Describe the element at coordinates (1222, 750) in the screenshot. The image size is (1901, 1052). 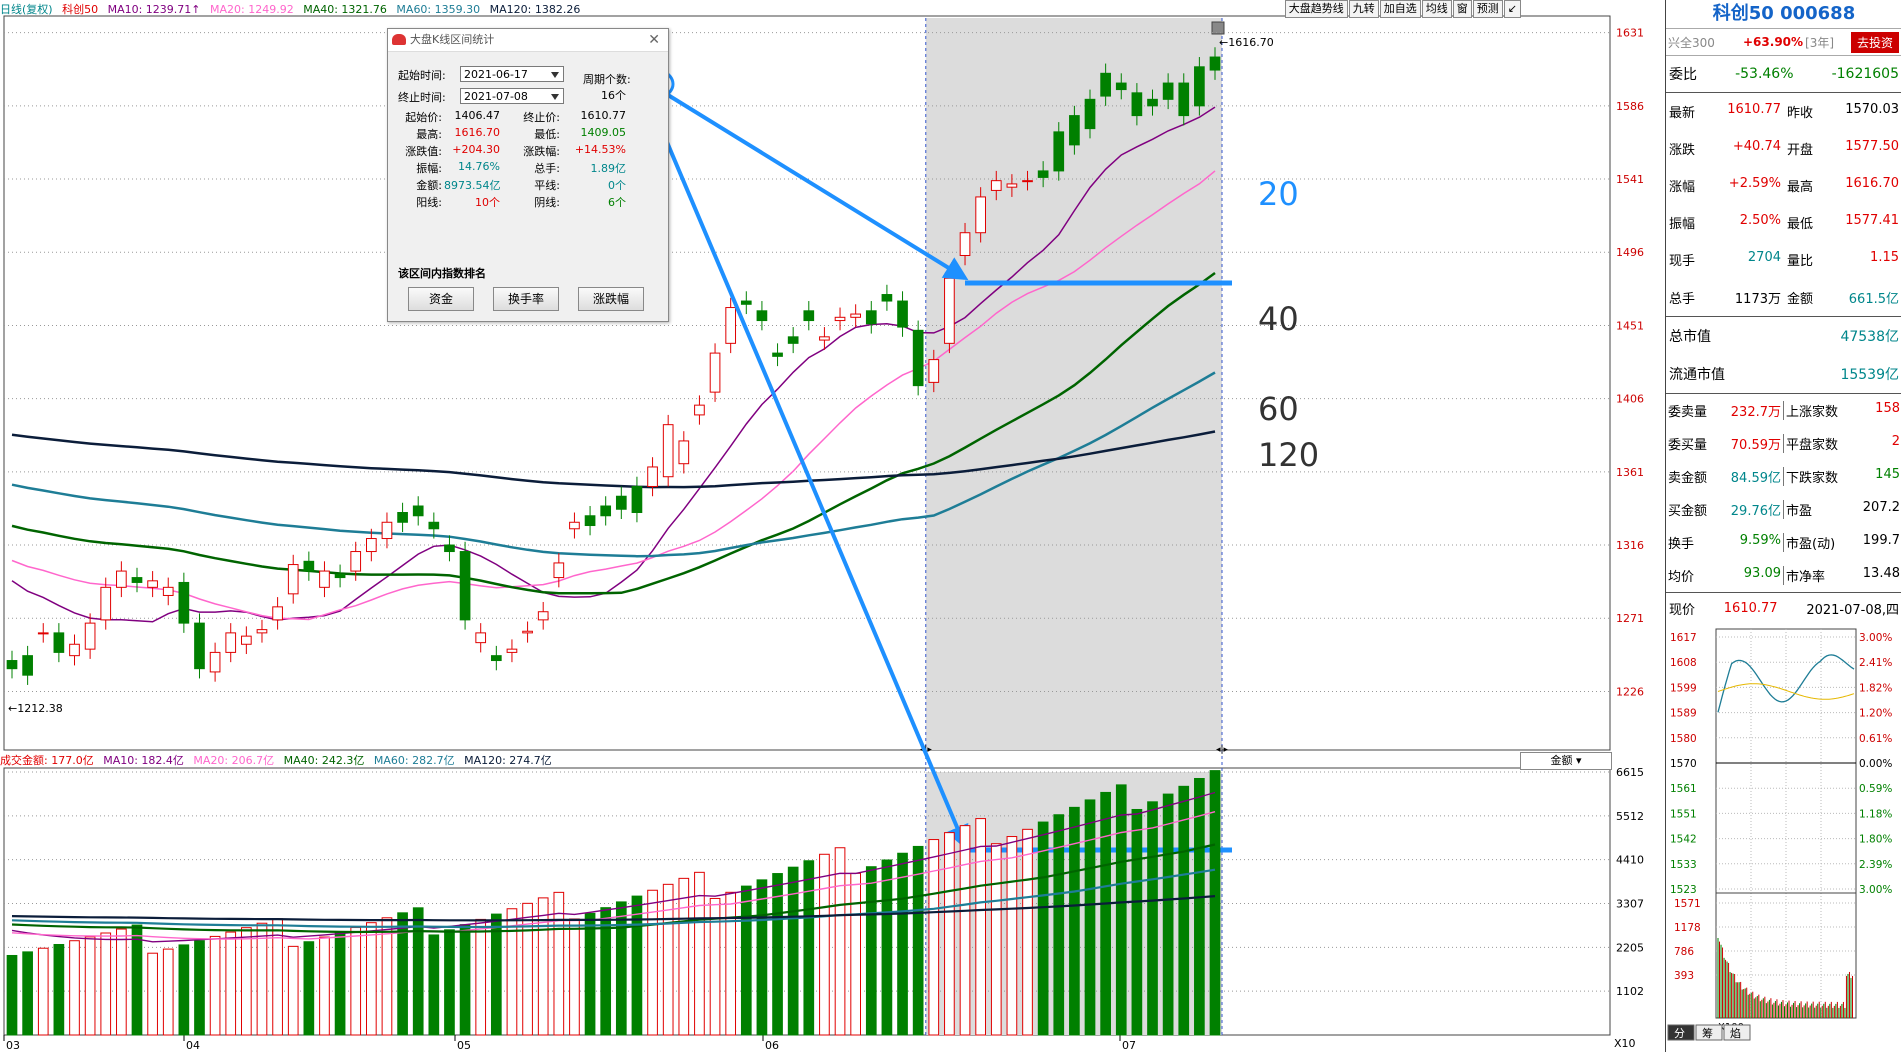
I see `range-end-handle: ◂|▸` at that location.